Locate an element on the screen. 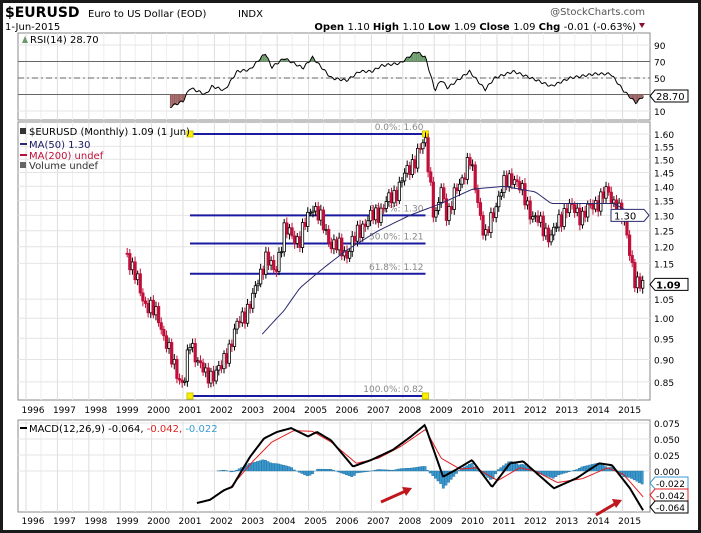  ma50-legend: MA(50) 1.30 is located at coordinates (59, 145).